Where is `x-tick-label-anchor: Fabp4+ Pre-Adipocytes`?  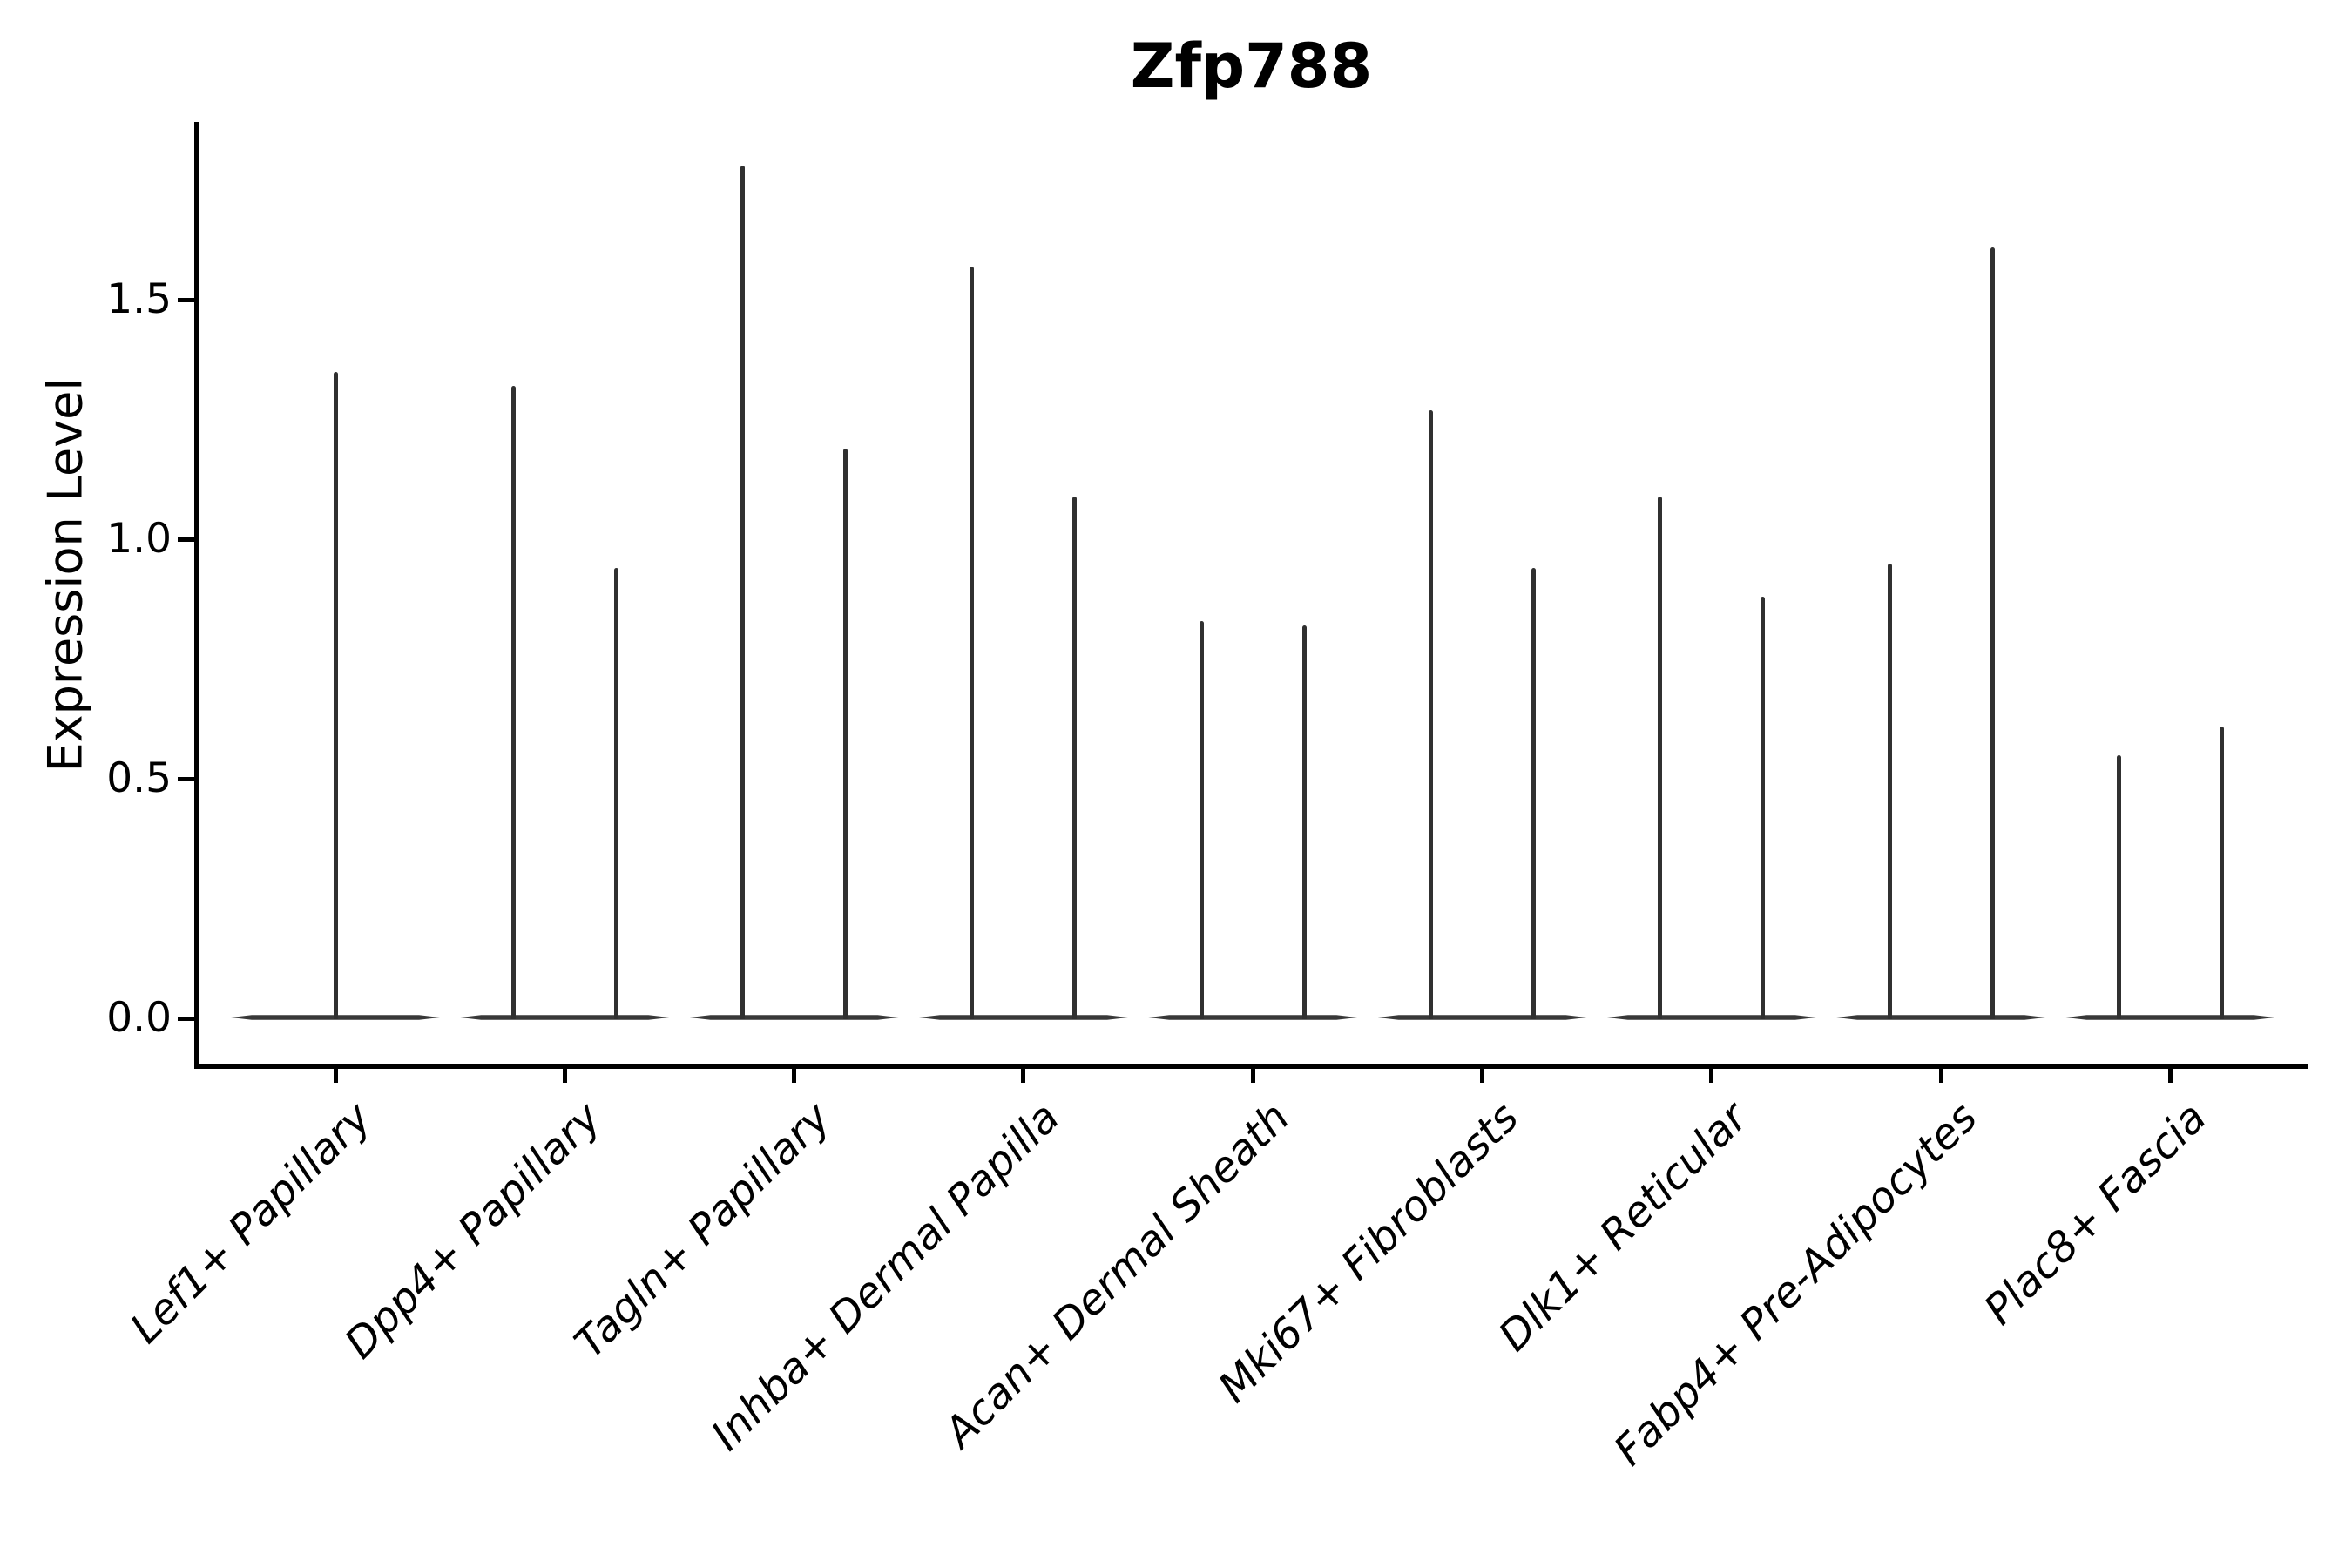 x-tick-label-anchor: Fabp4+ Pre-Adipocytes is located at coordinates (1578, 1284).